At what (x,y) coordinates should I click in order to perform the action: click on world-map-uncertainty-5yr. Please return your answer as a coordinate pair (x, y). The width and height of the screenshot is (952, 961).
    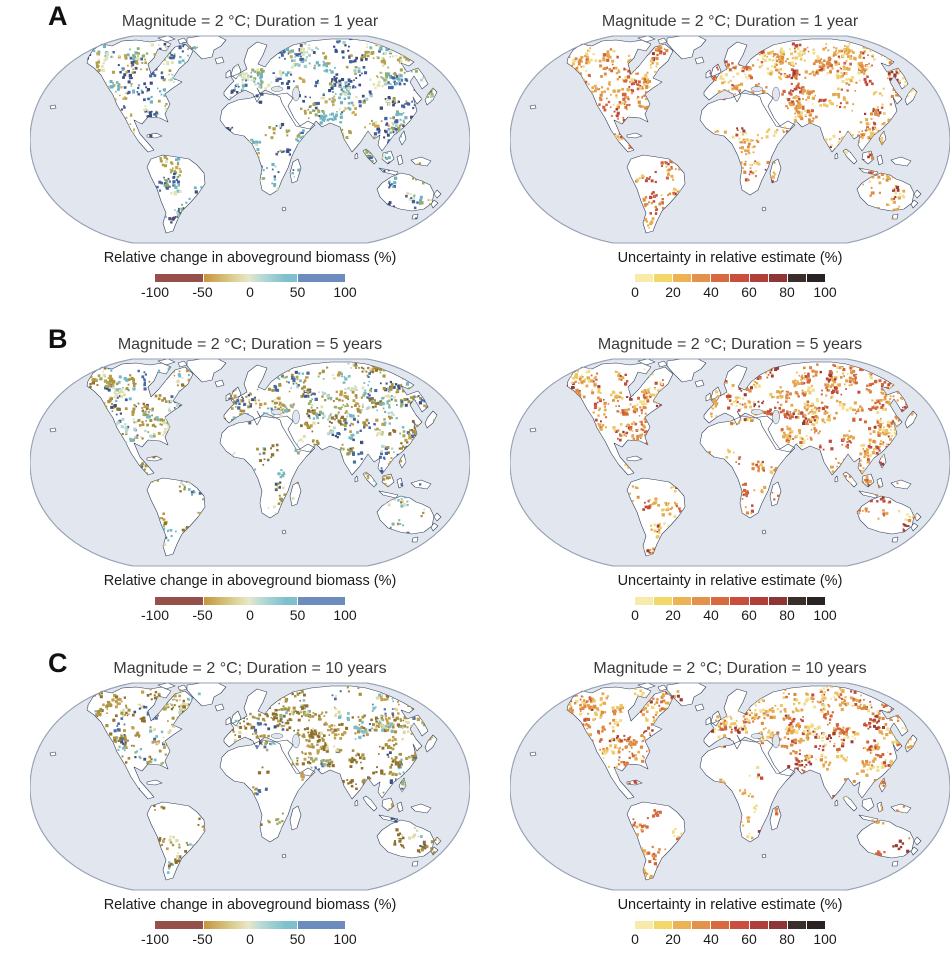
    Looking at the image, I should click on (730, 462).